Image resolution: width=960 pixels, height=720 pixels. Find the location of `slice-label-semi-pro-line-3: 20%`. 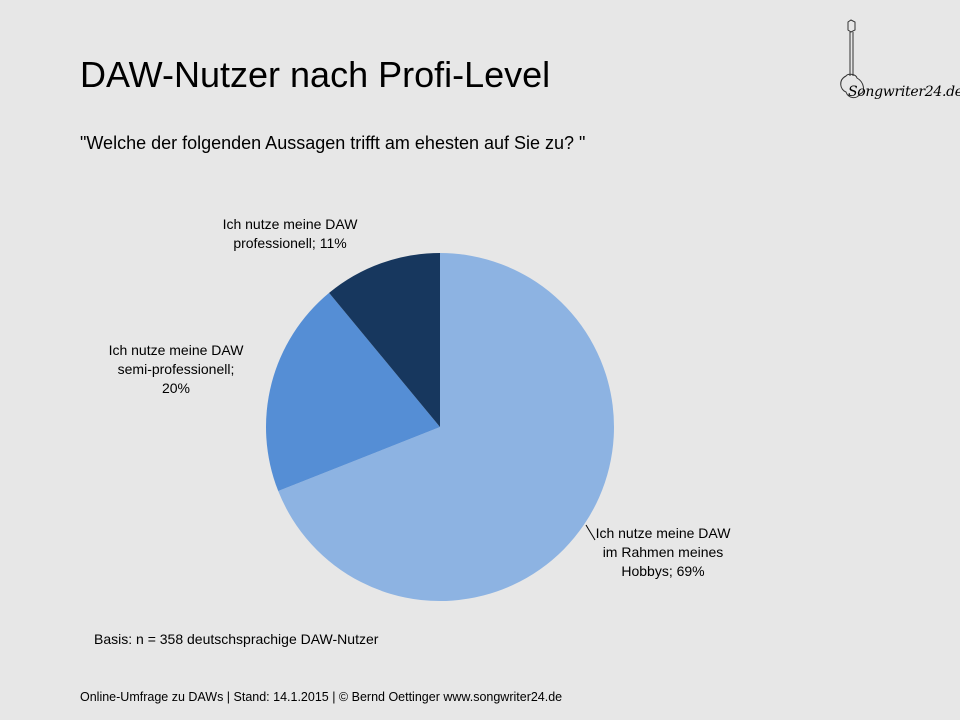

slice-label-semi-pro-line-3: 20% is located at coordinates (176, 388).